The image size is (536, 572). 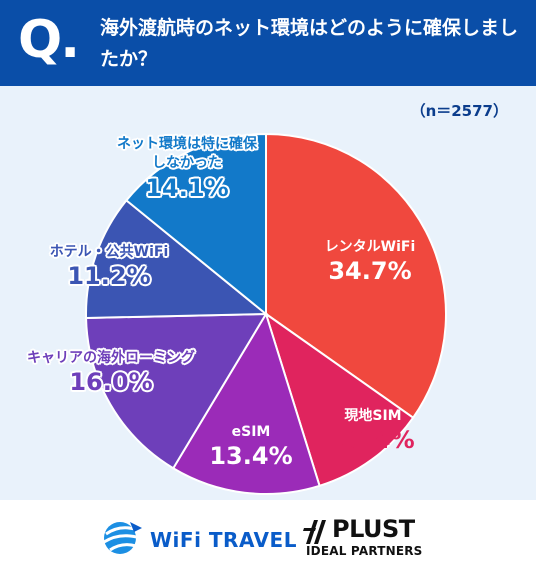 What do you see at coordinates (251, 432) in the screenshot?
I see `slice-name: eSIM` at bounding box center [251, 432].